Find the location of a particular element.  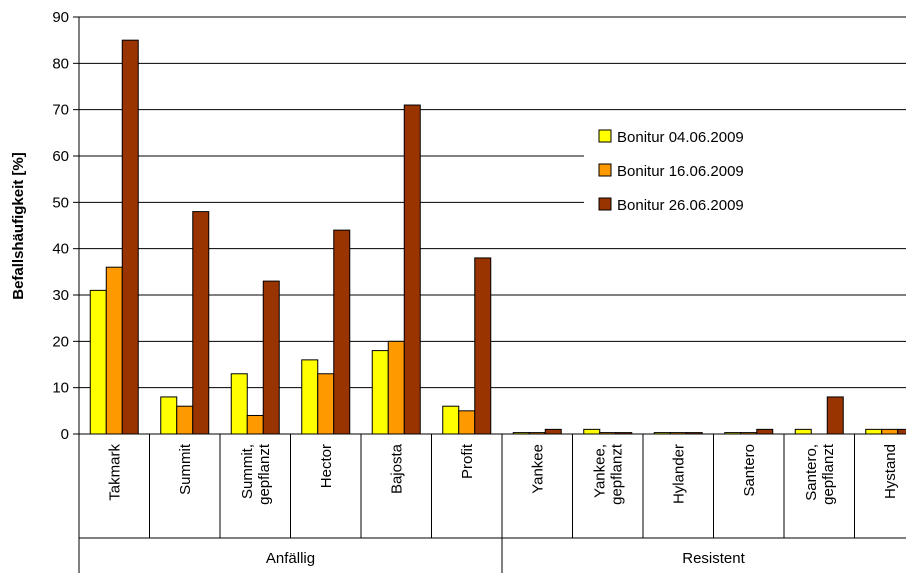

x-tick-label: Hylander is located at coordinates (678, 474).